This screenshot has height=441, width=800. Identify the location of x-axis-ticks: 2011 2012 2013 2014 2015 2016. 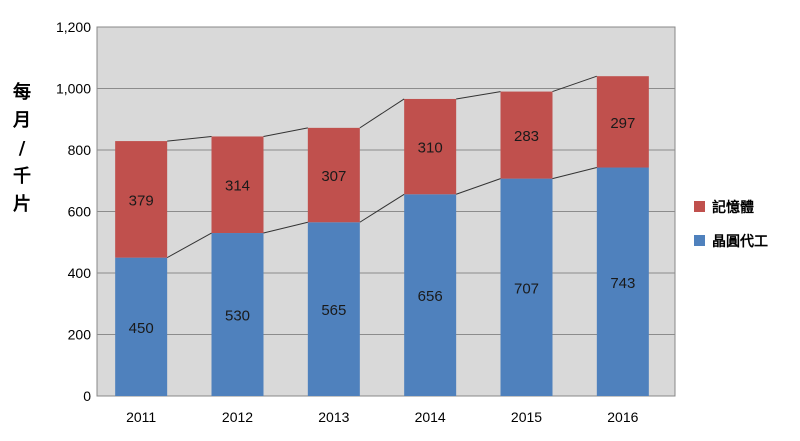
(382, 417).